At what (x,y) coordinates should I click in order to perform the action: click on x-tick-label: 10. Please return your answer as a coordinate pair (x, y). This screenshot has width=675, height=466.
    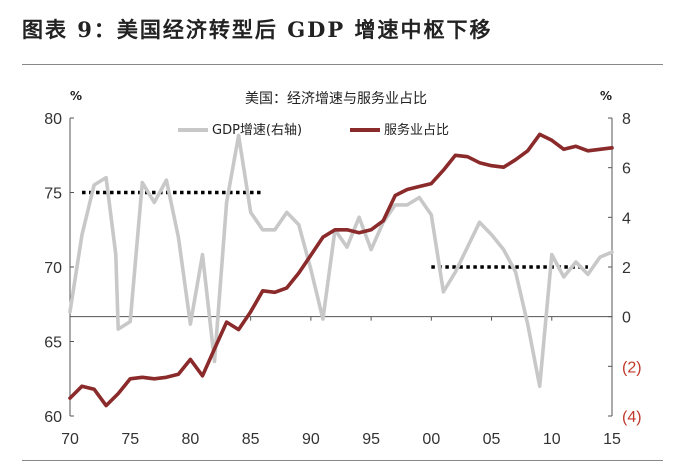
    Looking at the image, I should click on (552, 439).